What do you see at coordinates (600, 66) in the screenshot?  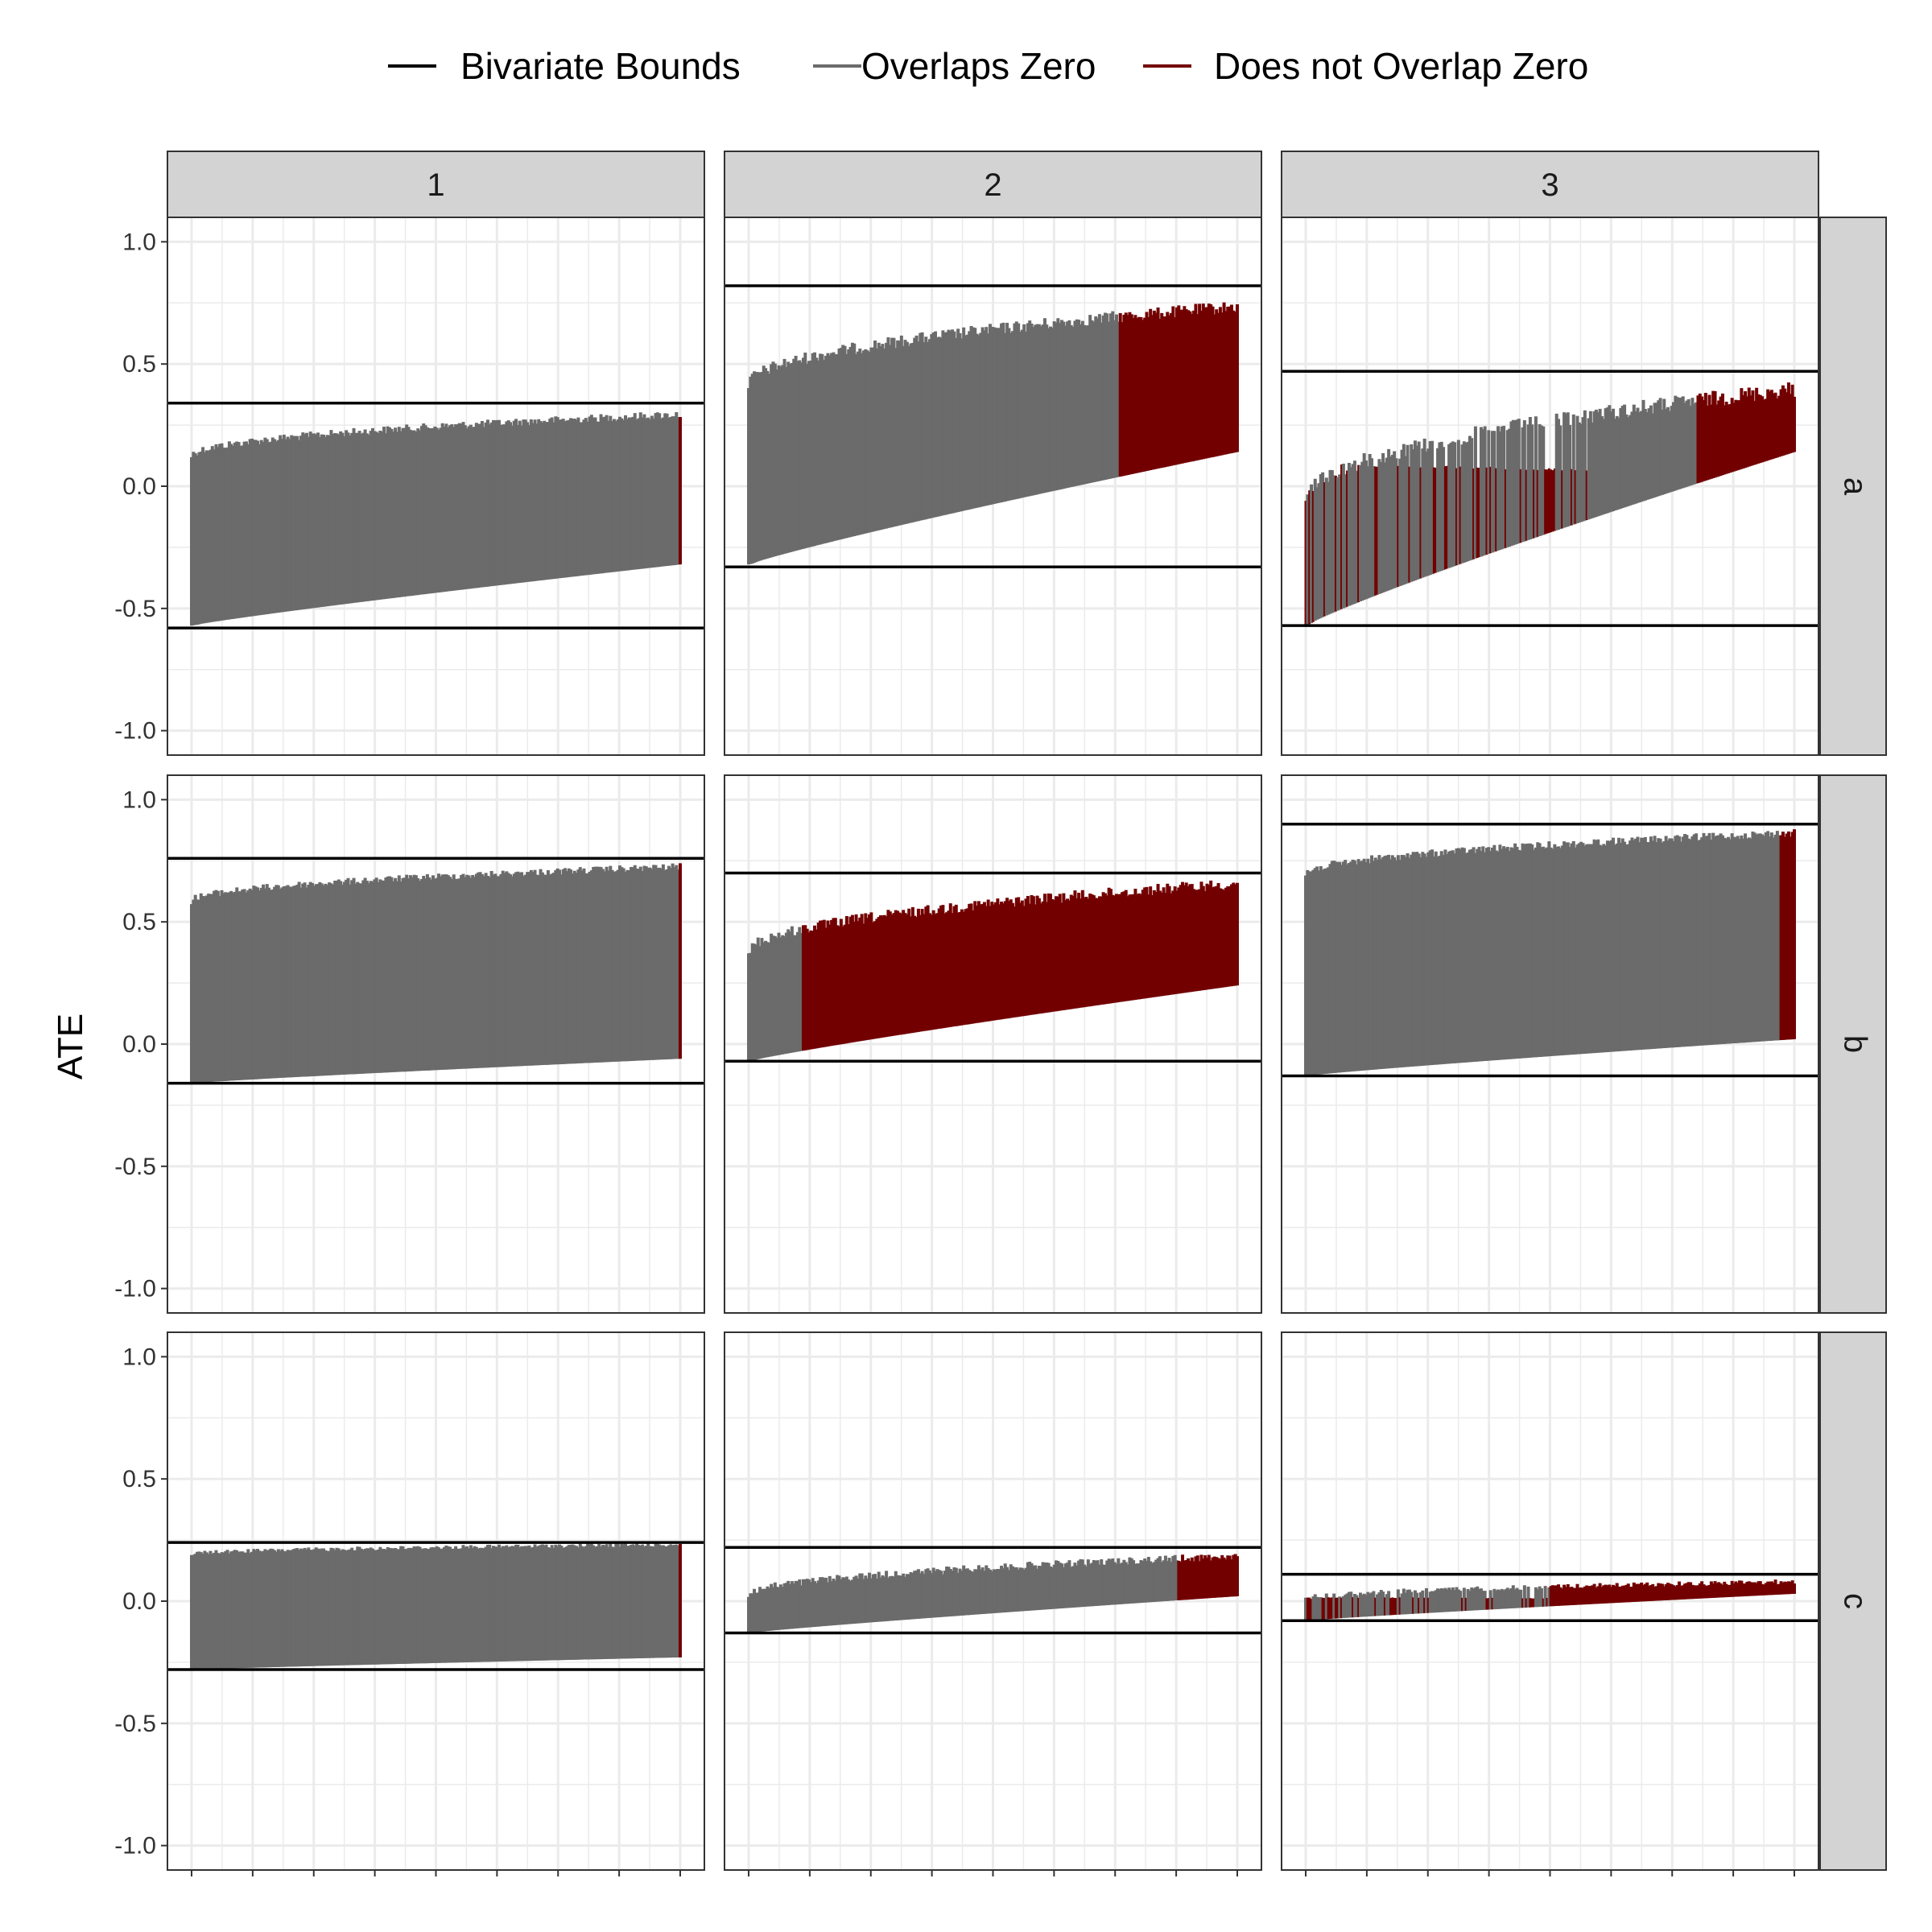 I see `legend-label-bounds: Bivariate Bounds` at bounding box center [600, 66].